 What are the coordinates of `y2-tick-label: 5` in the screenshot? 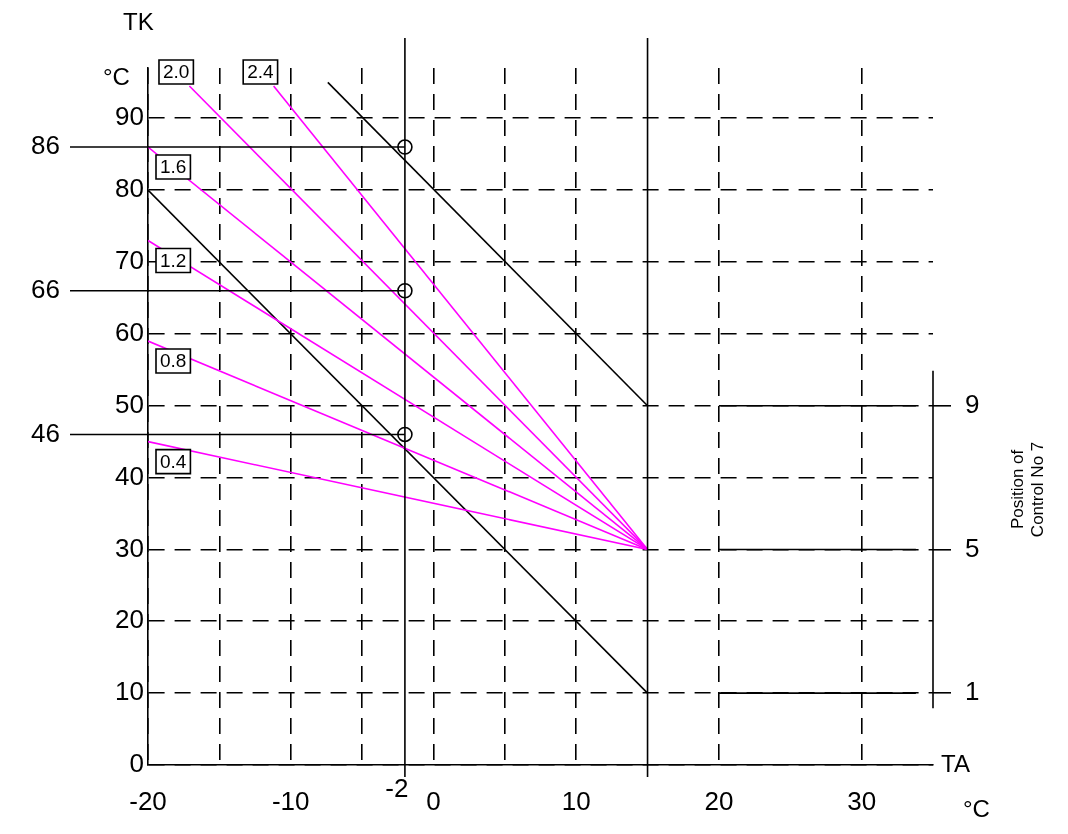 It's located at (972, 547).